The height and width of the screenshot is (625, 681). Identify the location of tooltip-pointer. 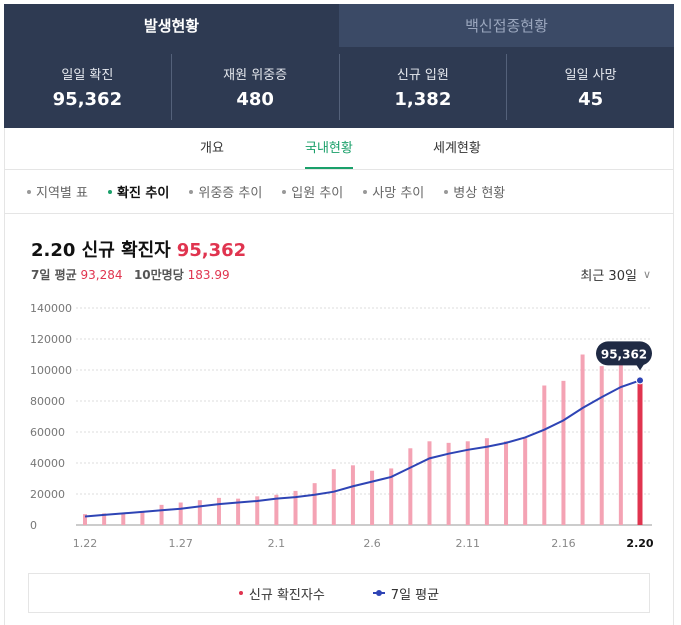
(640, 367).